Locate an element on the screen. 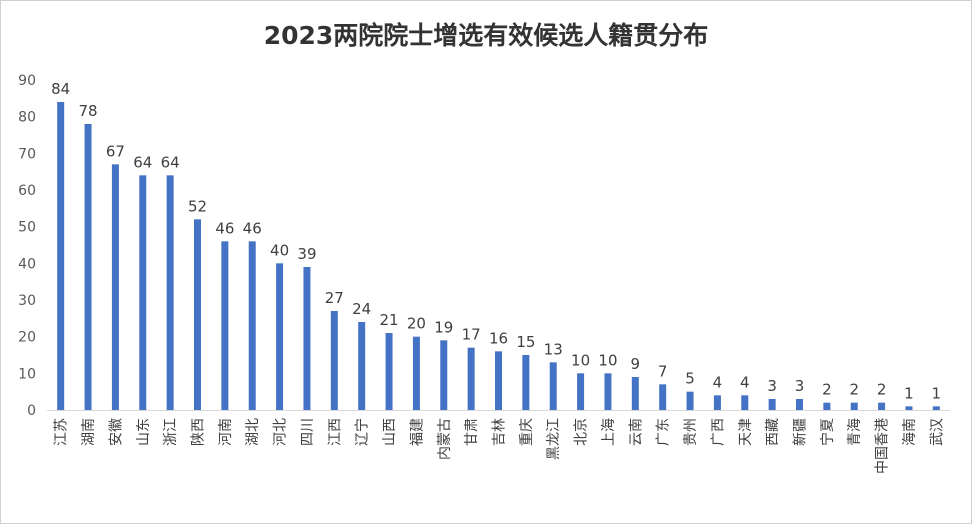 The height and width of the screenshot is (524, 972). data-label: 27 is located at coordinates (334, 298).